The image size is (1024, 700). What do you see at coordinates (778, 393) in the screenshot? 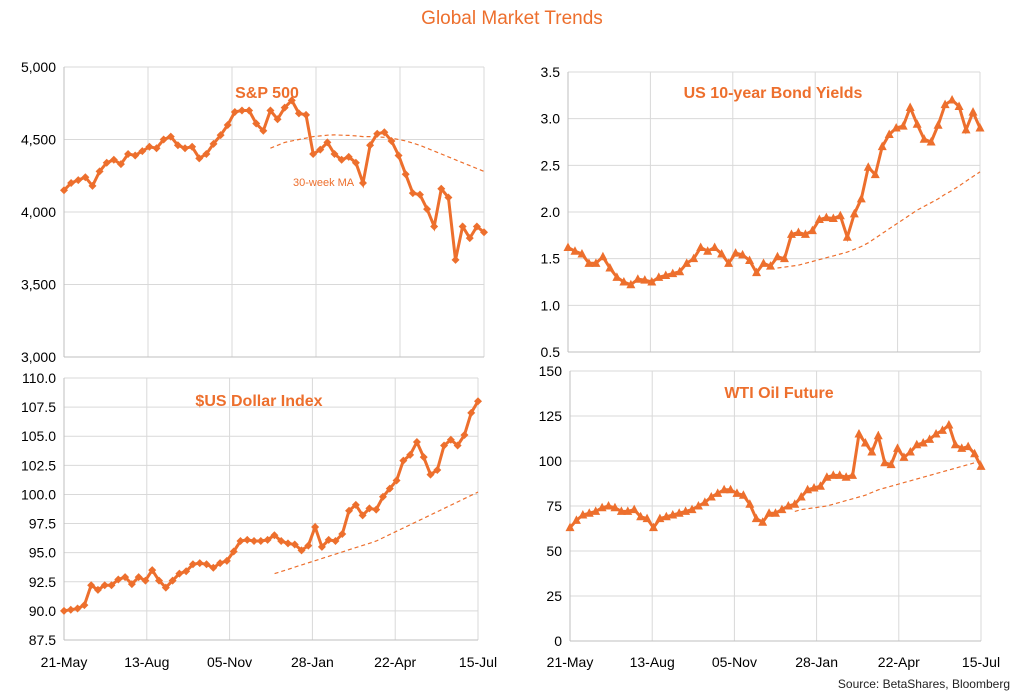
I see `chart-title: WTI Oil Future` at bounding box center [778, 393].